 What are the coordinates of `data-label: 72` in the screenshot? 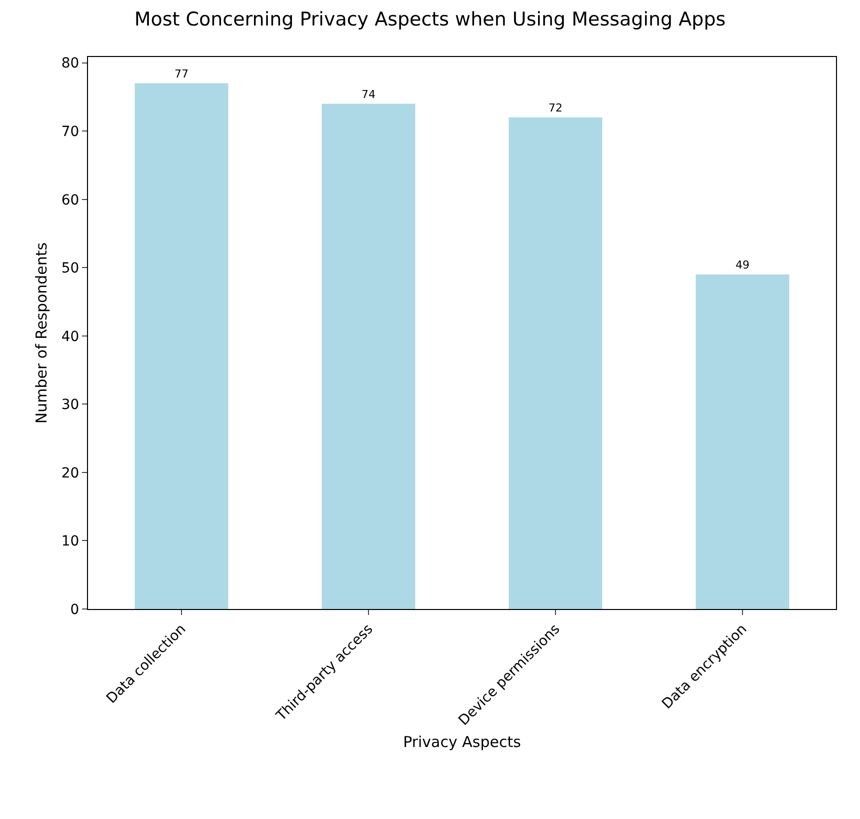 It's located at (555, 107).